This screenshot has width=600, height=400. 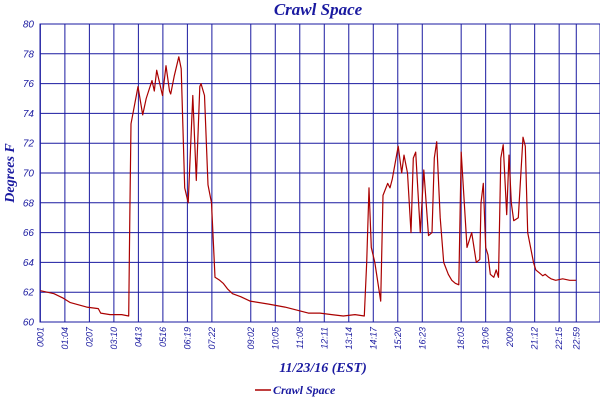 What do you see at coordinates (65, 338) in the screenshot?
I see `x-tick-label: 01:04` at bounding box center [65, 338].